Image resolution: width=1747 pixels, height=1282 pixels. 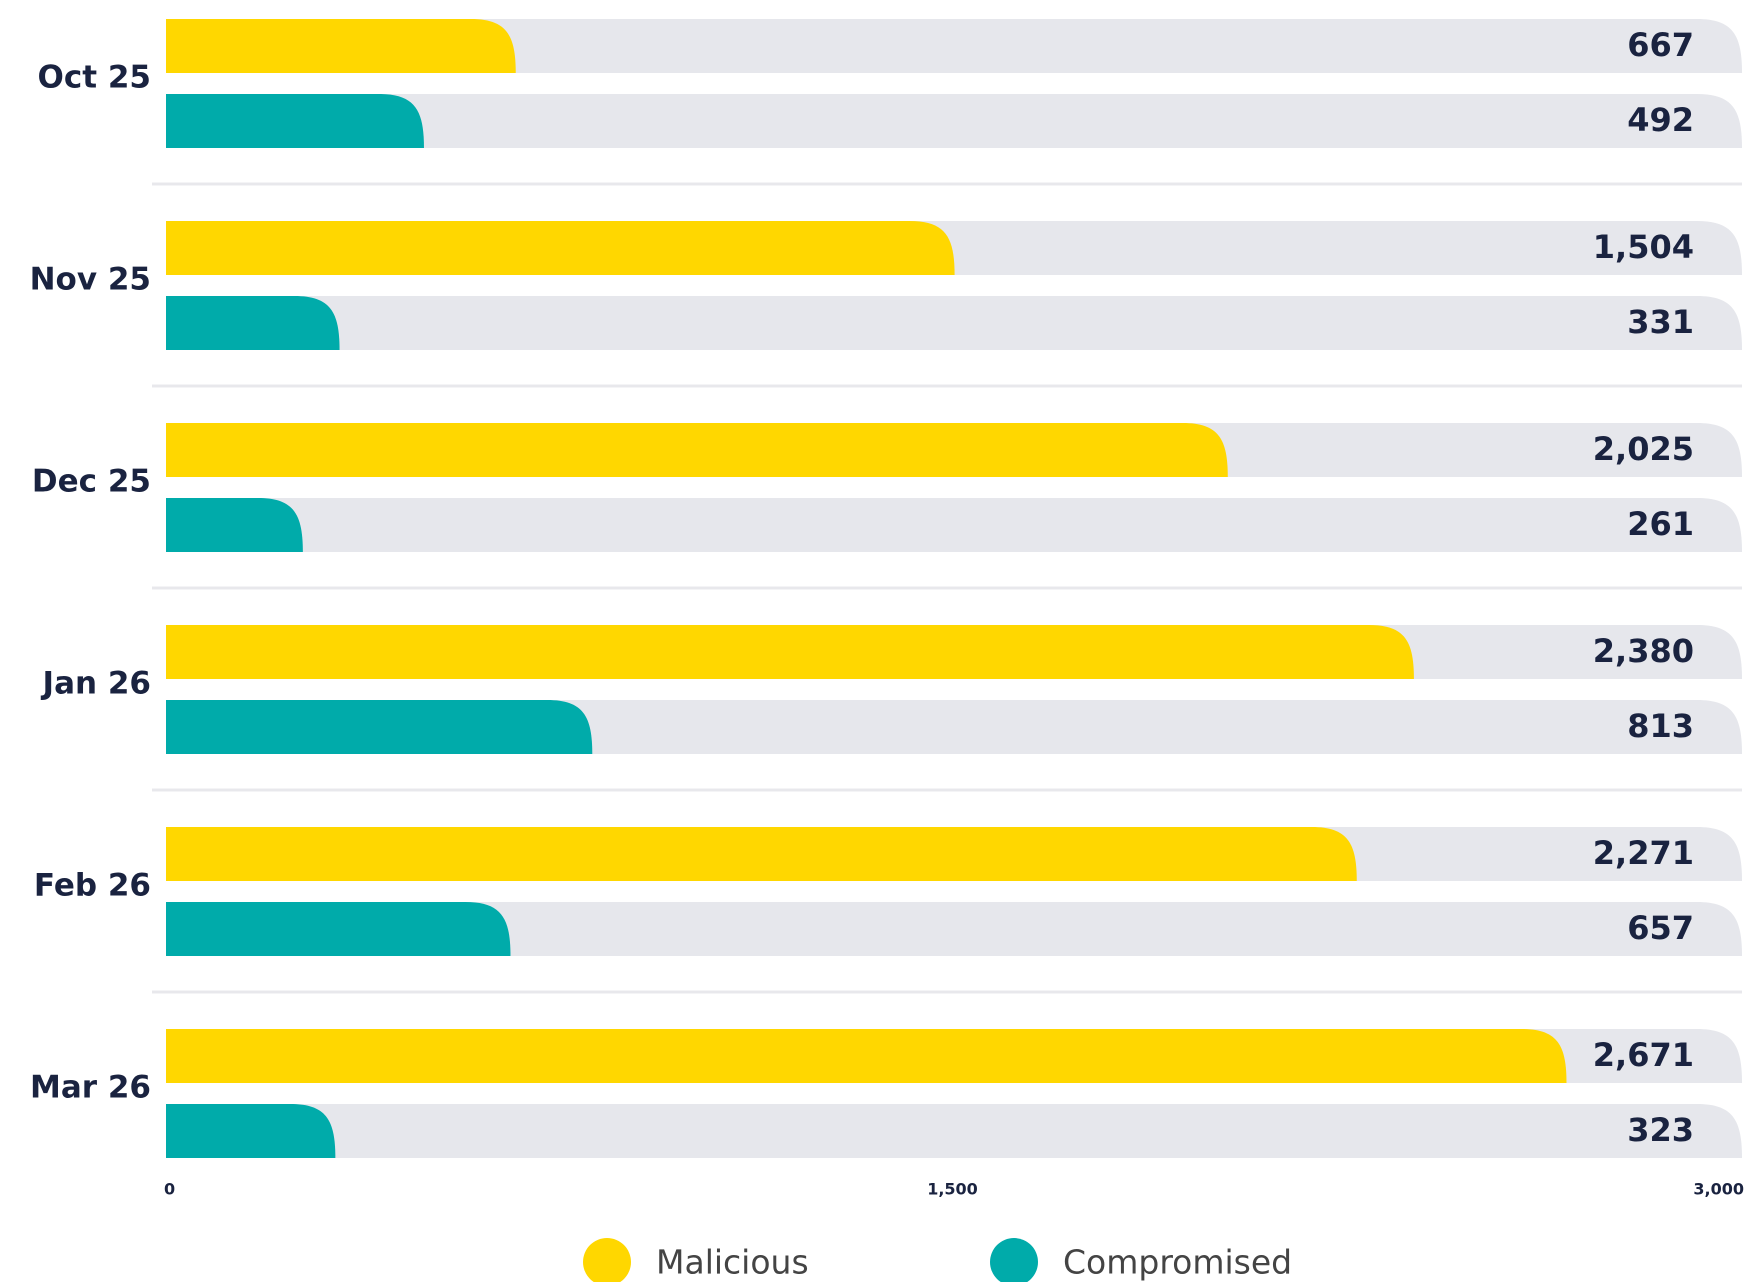 I want to click on value-label: 1,504, so click(x=1643, y=247).